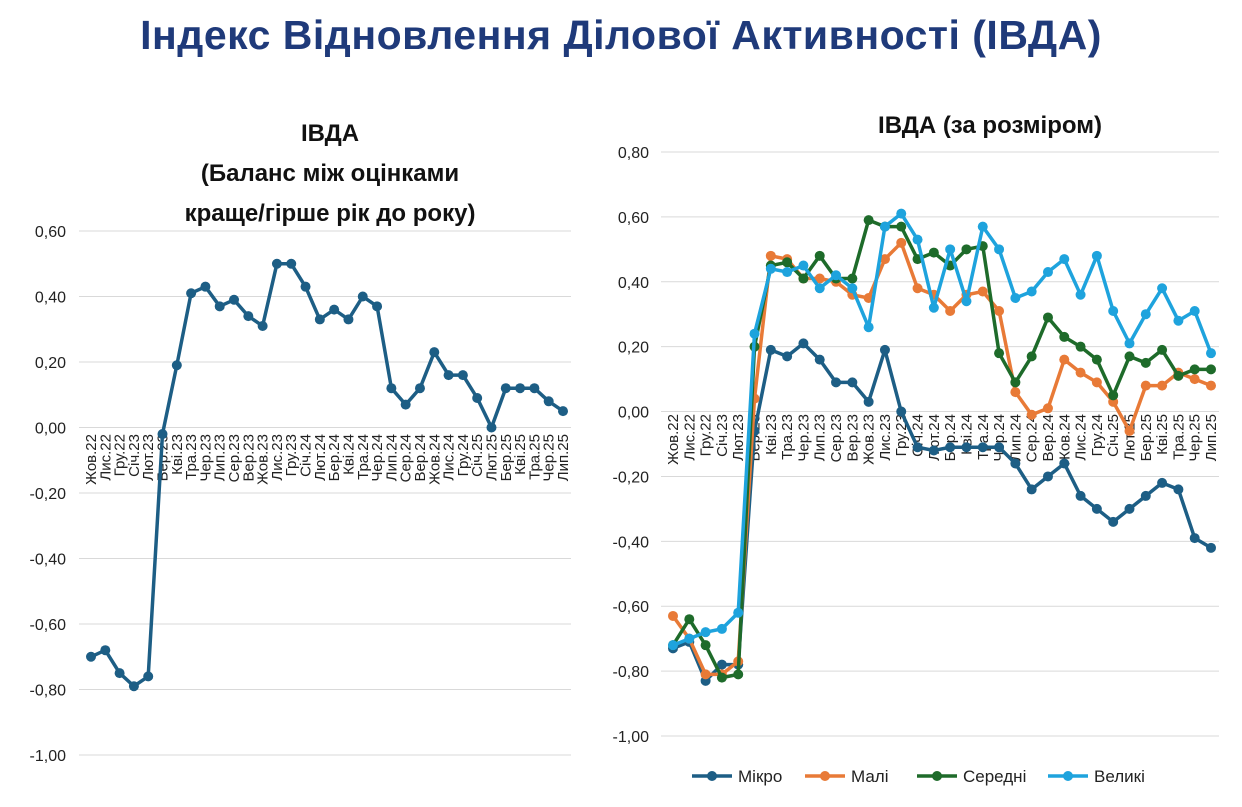 The image size is (1242, 807). What do you see at coordinates (738, 437) in the screenshot?
I see `right-xtick-label: Лют.23` at bounding box center [738, 437].